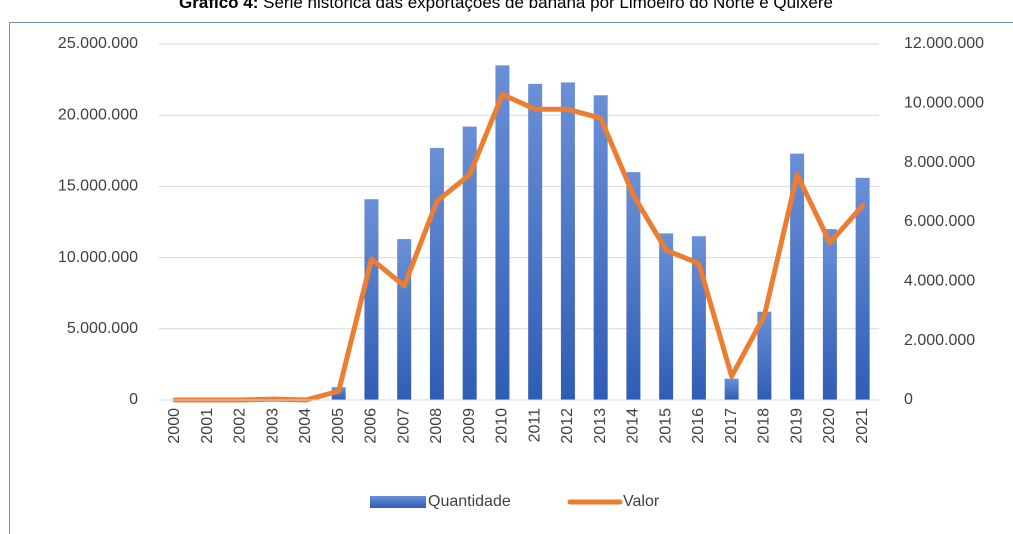 The height and width of the screenshot is (534, 1013). I want to click on x-tick-label: 2001, so click(207, 426).